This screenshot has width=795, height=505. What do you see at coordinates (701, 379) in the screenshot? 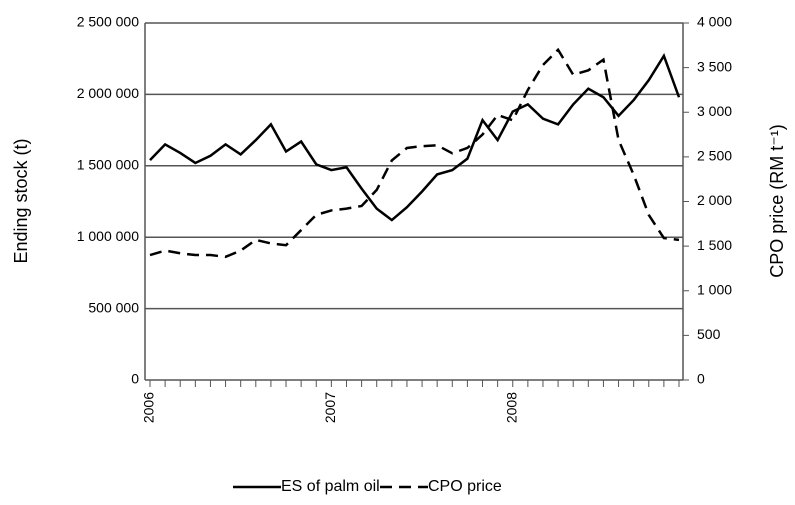
I see `y2-tick-label: 0` at bounding box center [701, 379].